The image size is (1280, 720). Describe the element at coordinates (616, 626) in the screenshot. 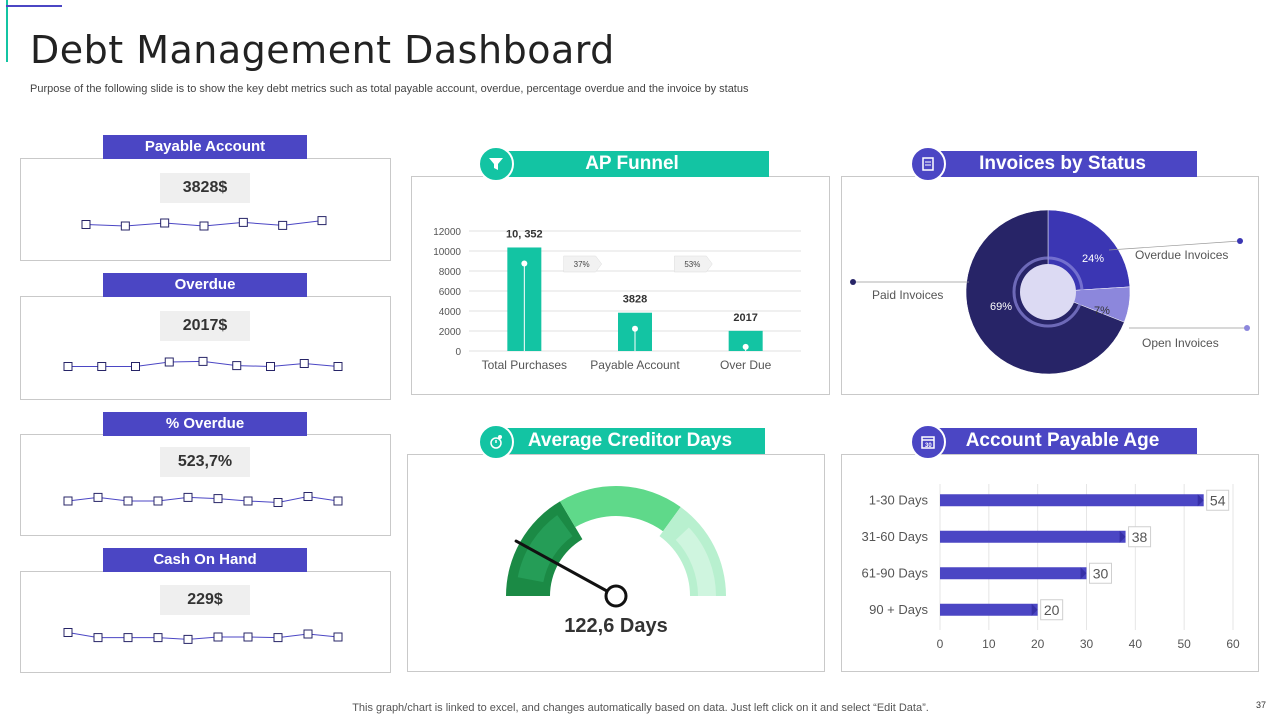

I see `creditor-days-value: 122,6 Days` at that location.